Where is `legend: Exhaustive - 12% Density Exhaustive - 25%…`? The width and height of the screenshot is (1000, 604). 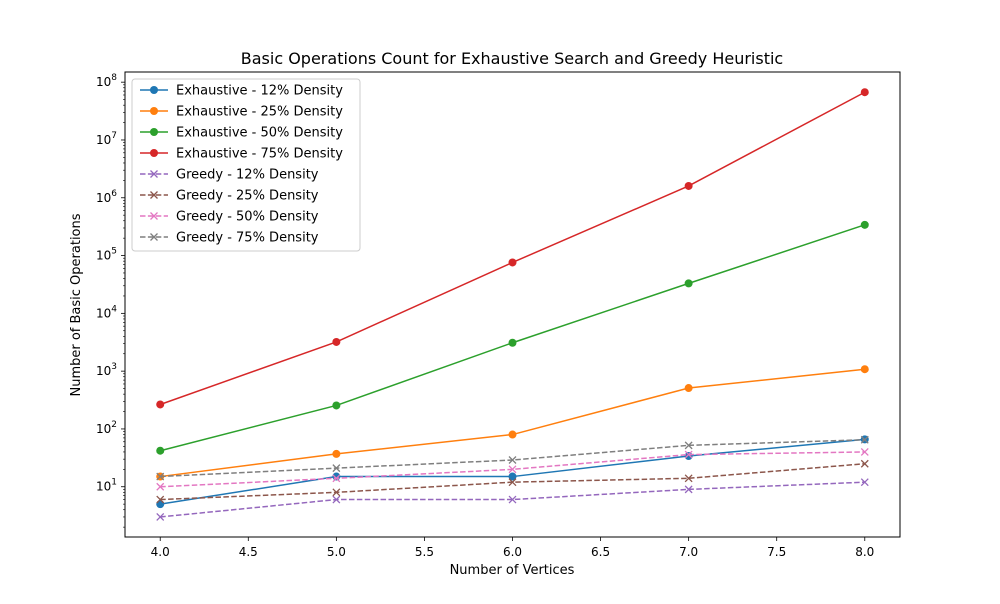
legend: Exhaustive - 12% Density Exhaustive - 25%… is located at coordinates (246, 165).